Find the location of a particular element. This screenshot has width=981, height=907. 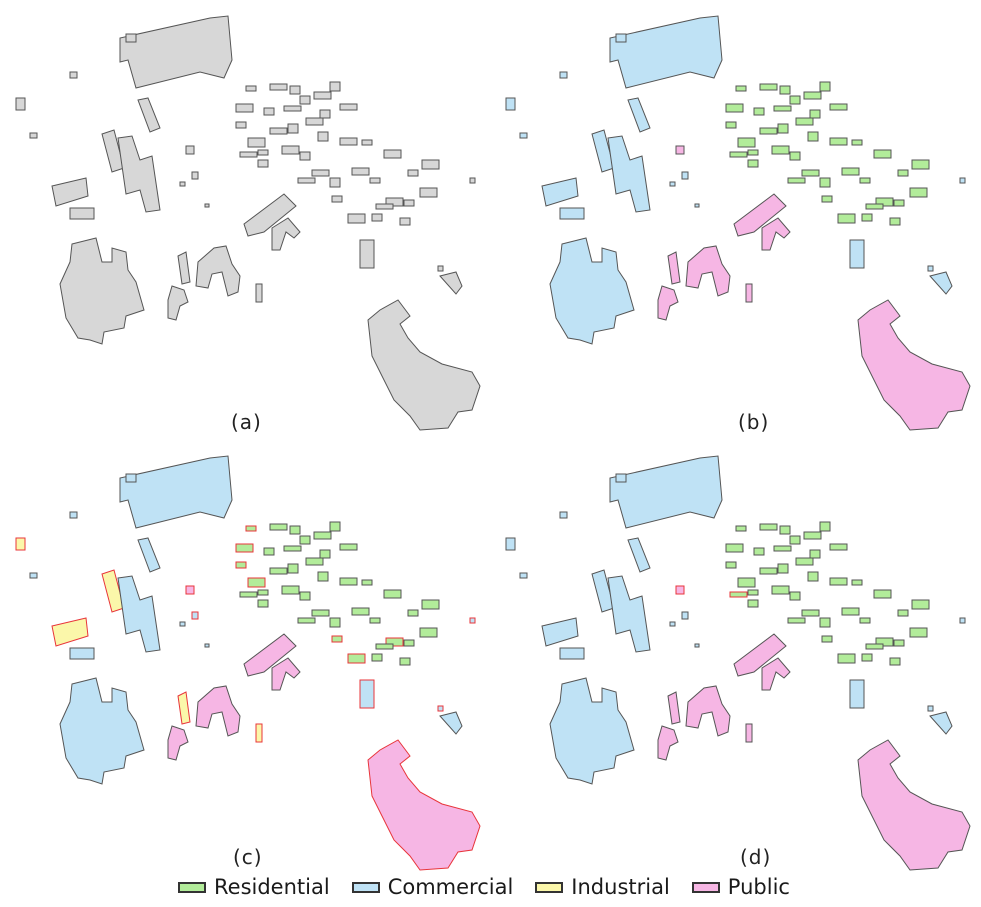

legend-item-residential: Residential is located at coordinates (254, 887).